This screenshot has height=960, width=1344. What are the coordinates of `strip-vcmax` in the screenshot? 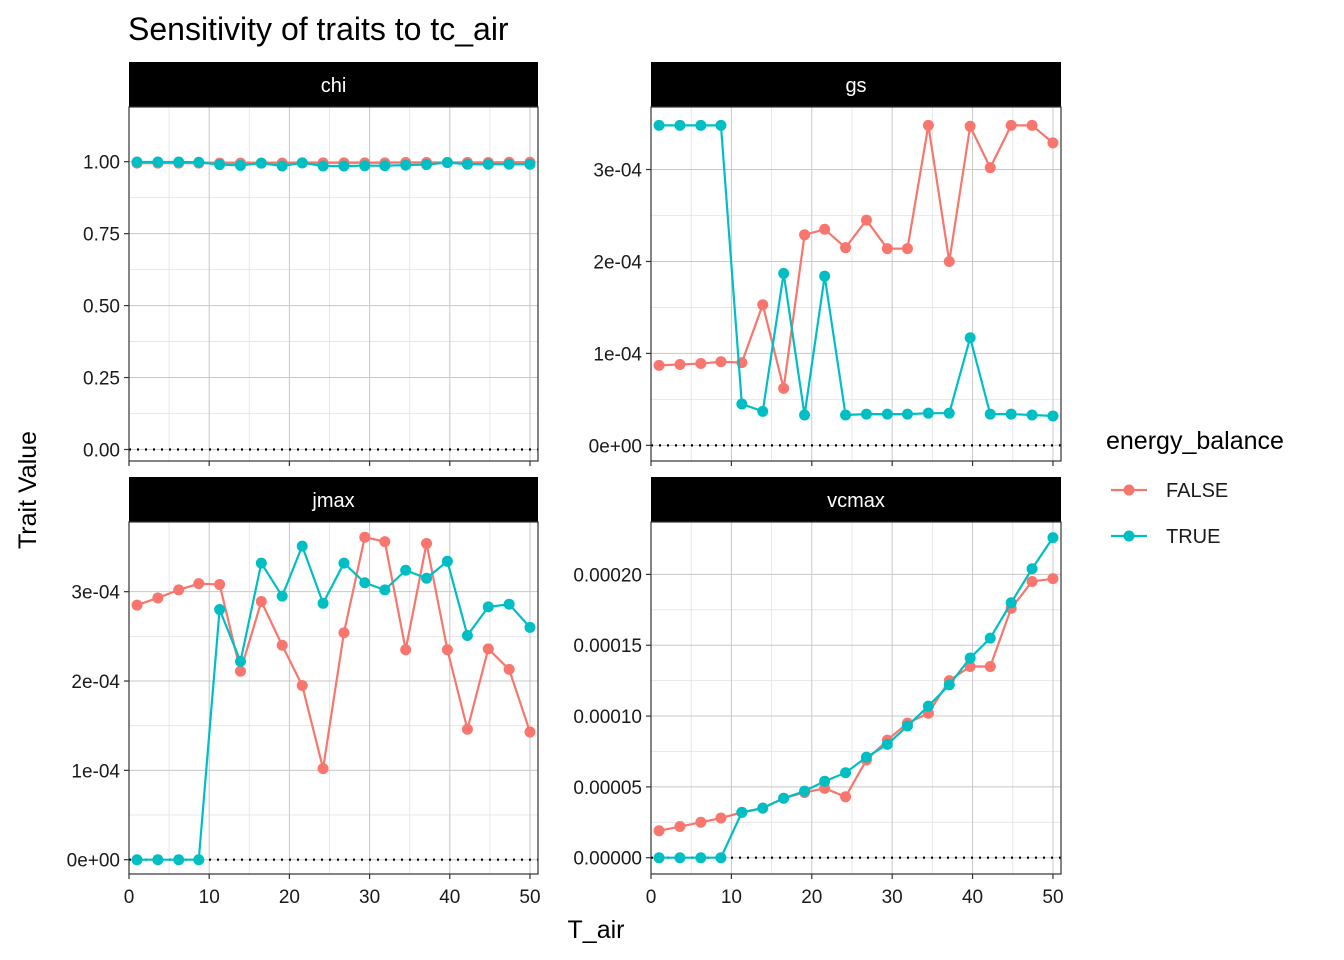 It's located at (856, 499).